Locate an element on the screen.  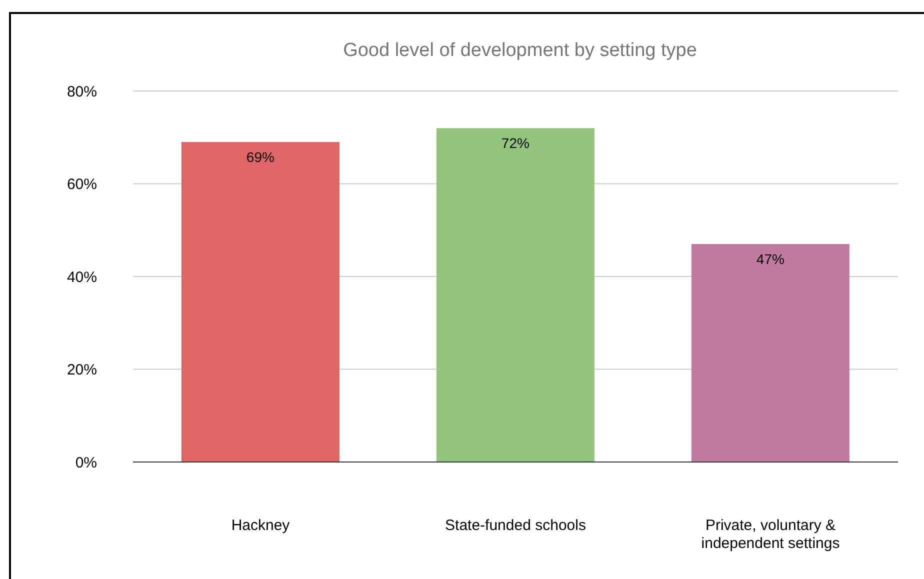
data-label: 72% is located at coordinates (515, 143).